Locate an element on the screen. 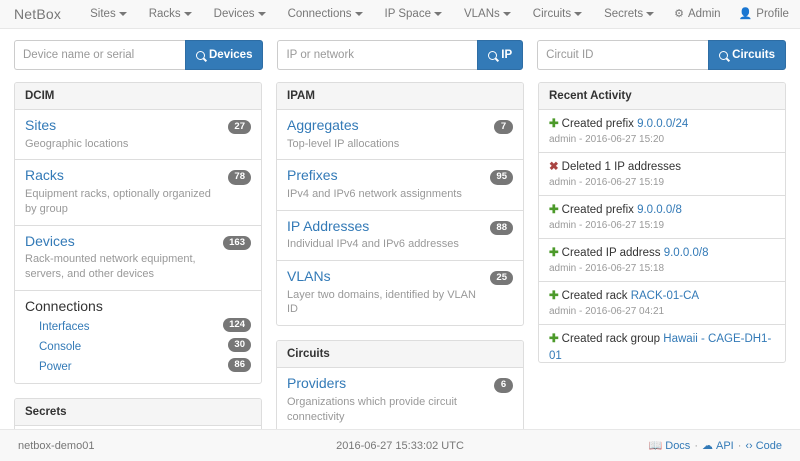 This screenshot has height=461, width=800. activity-meta: admin - 2016-06-27 15:18 is located at coordinates (607, 269).